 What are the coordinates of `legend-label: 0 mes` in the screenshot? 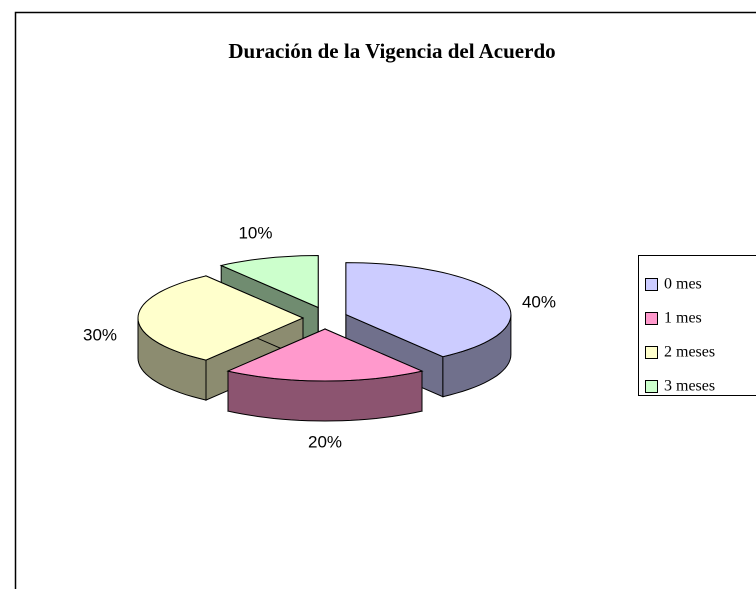 It's located at (683, 284).